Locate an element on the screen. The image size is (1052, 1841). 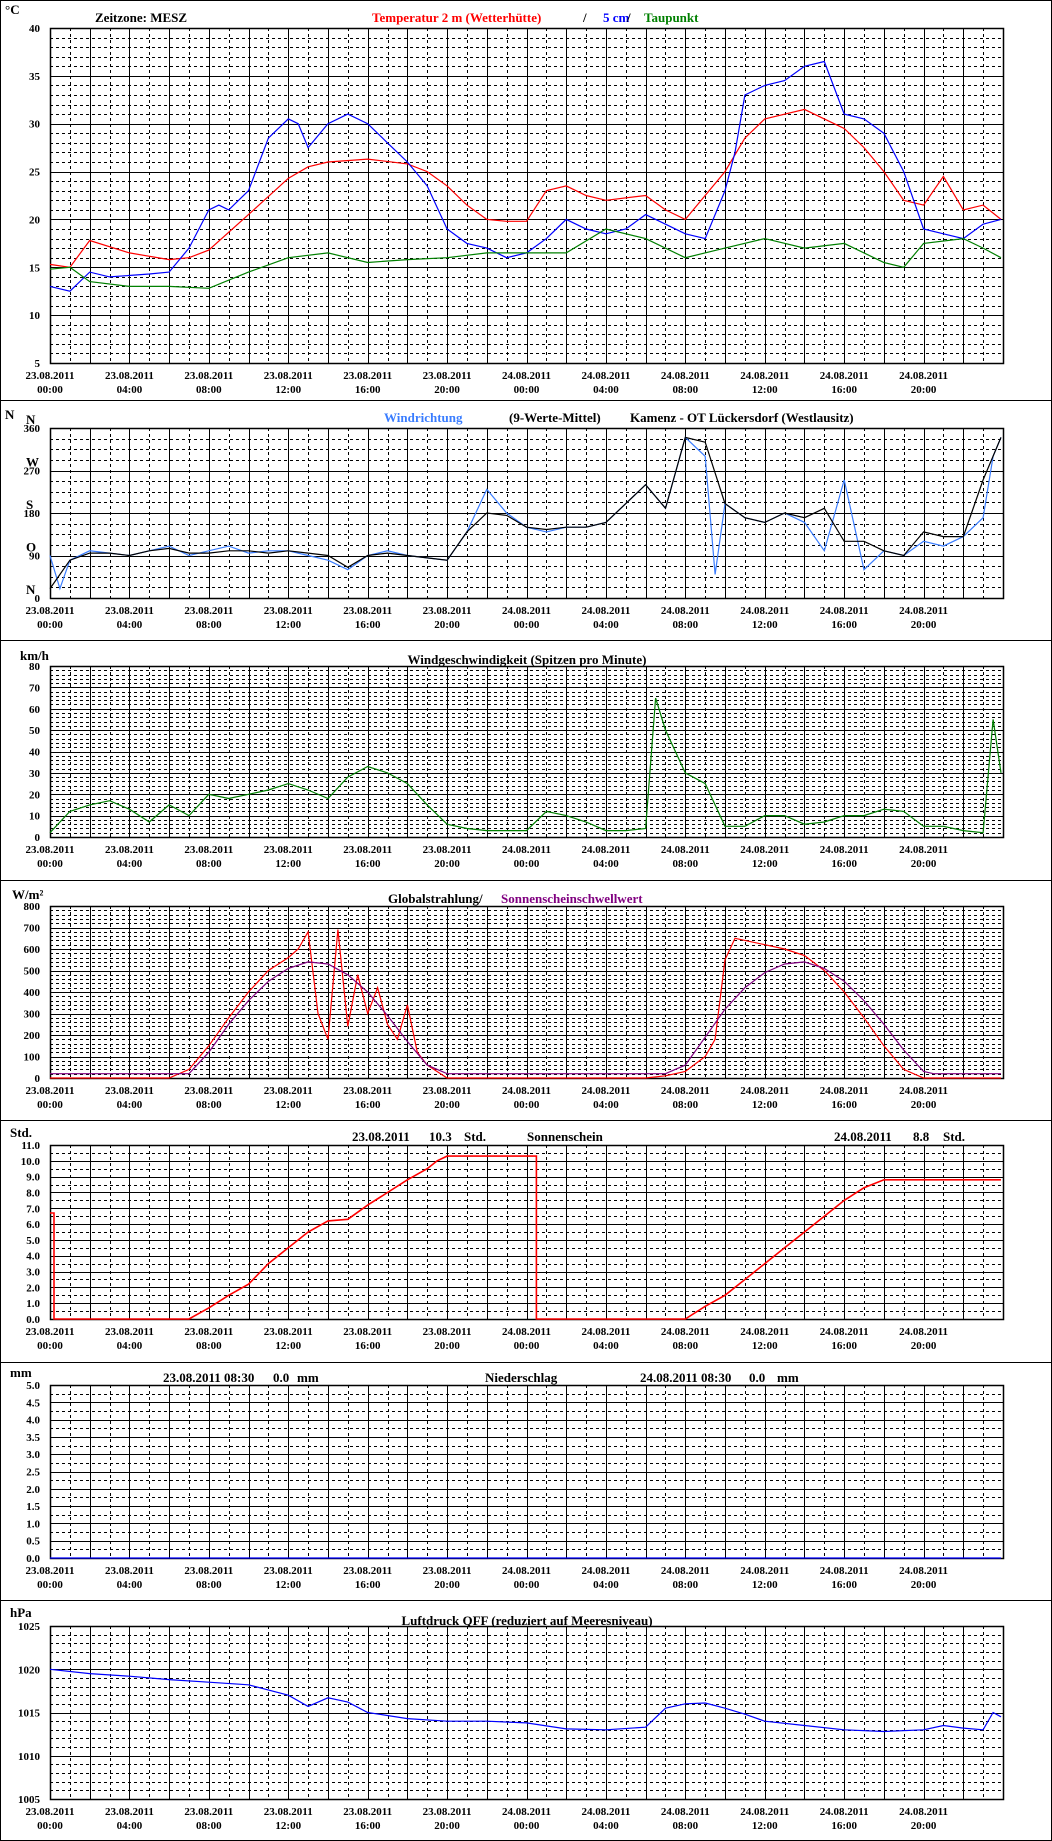
y-tick-label: 800 is located at coordinates (32, 907).